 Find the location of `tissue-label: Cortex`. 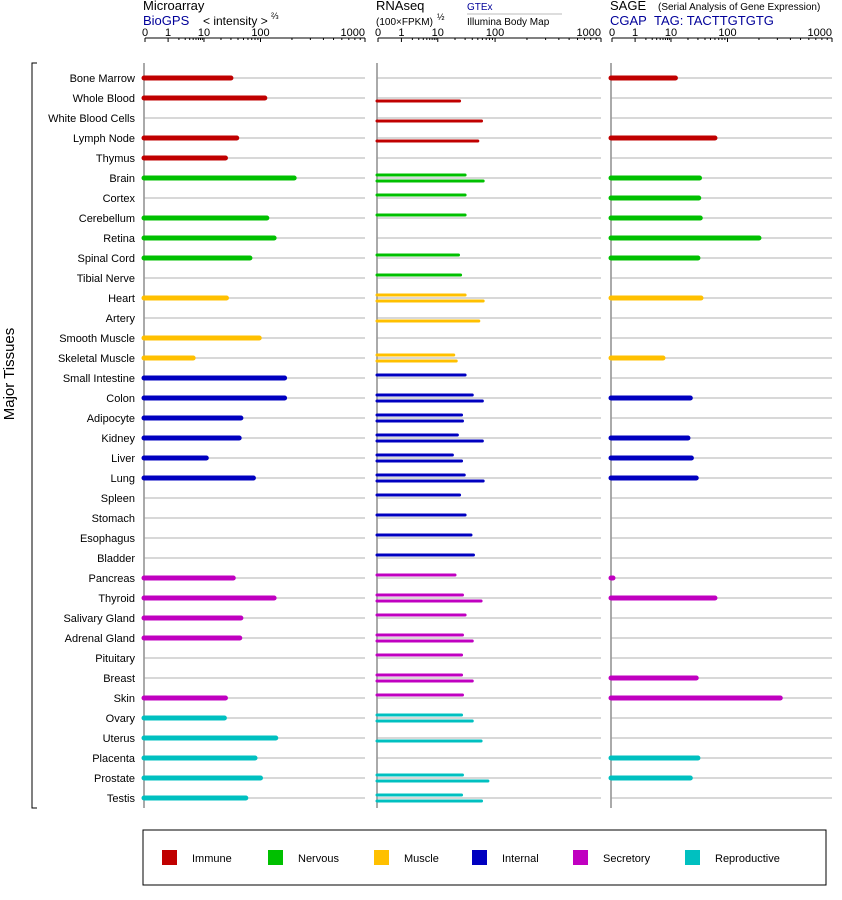

tissue-label: Cortex is located at coordinates (119, 199).